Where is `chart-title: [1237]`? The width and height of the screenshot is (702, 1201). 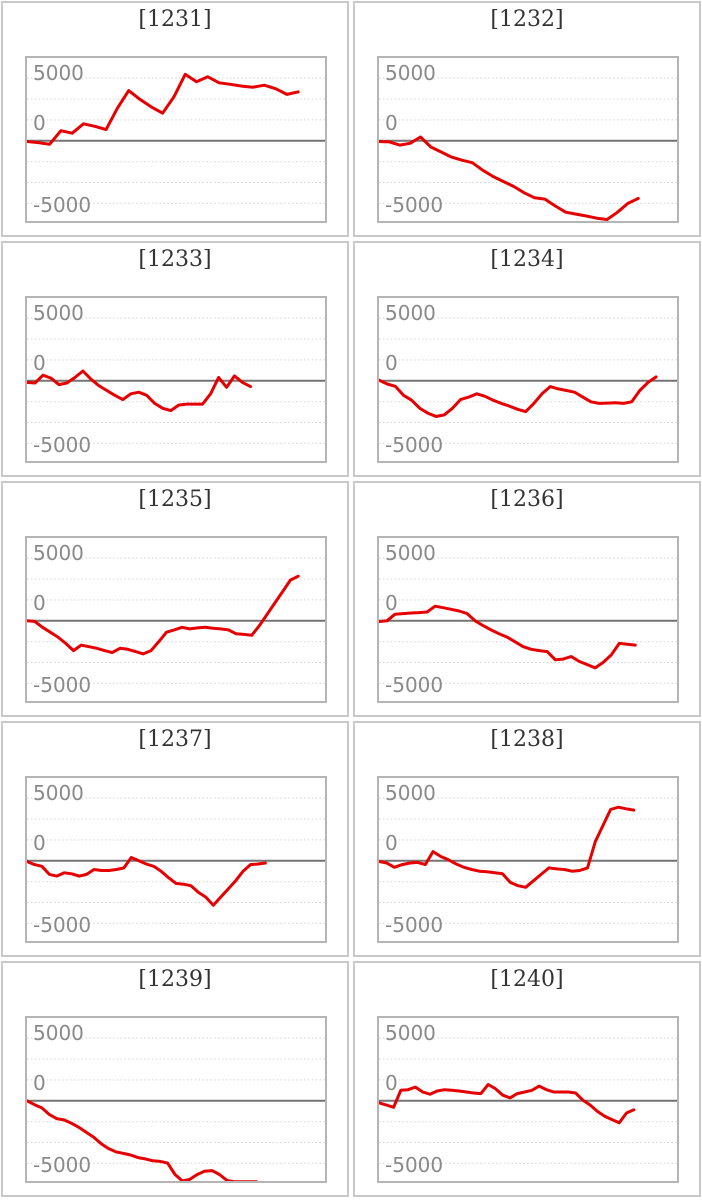 chart-title: [1237] is located at coordinates (175, 739).